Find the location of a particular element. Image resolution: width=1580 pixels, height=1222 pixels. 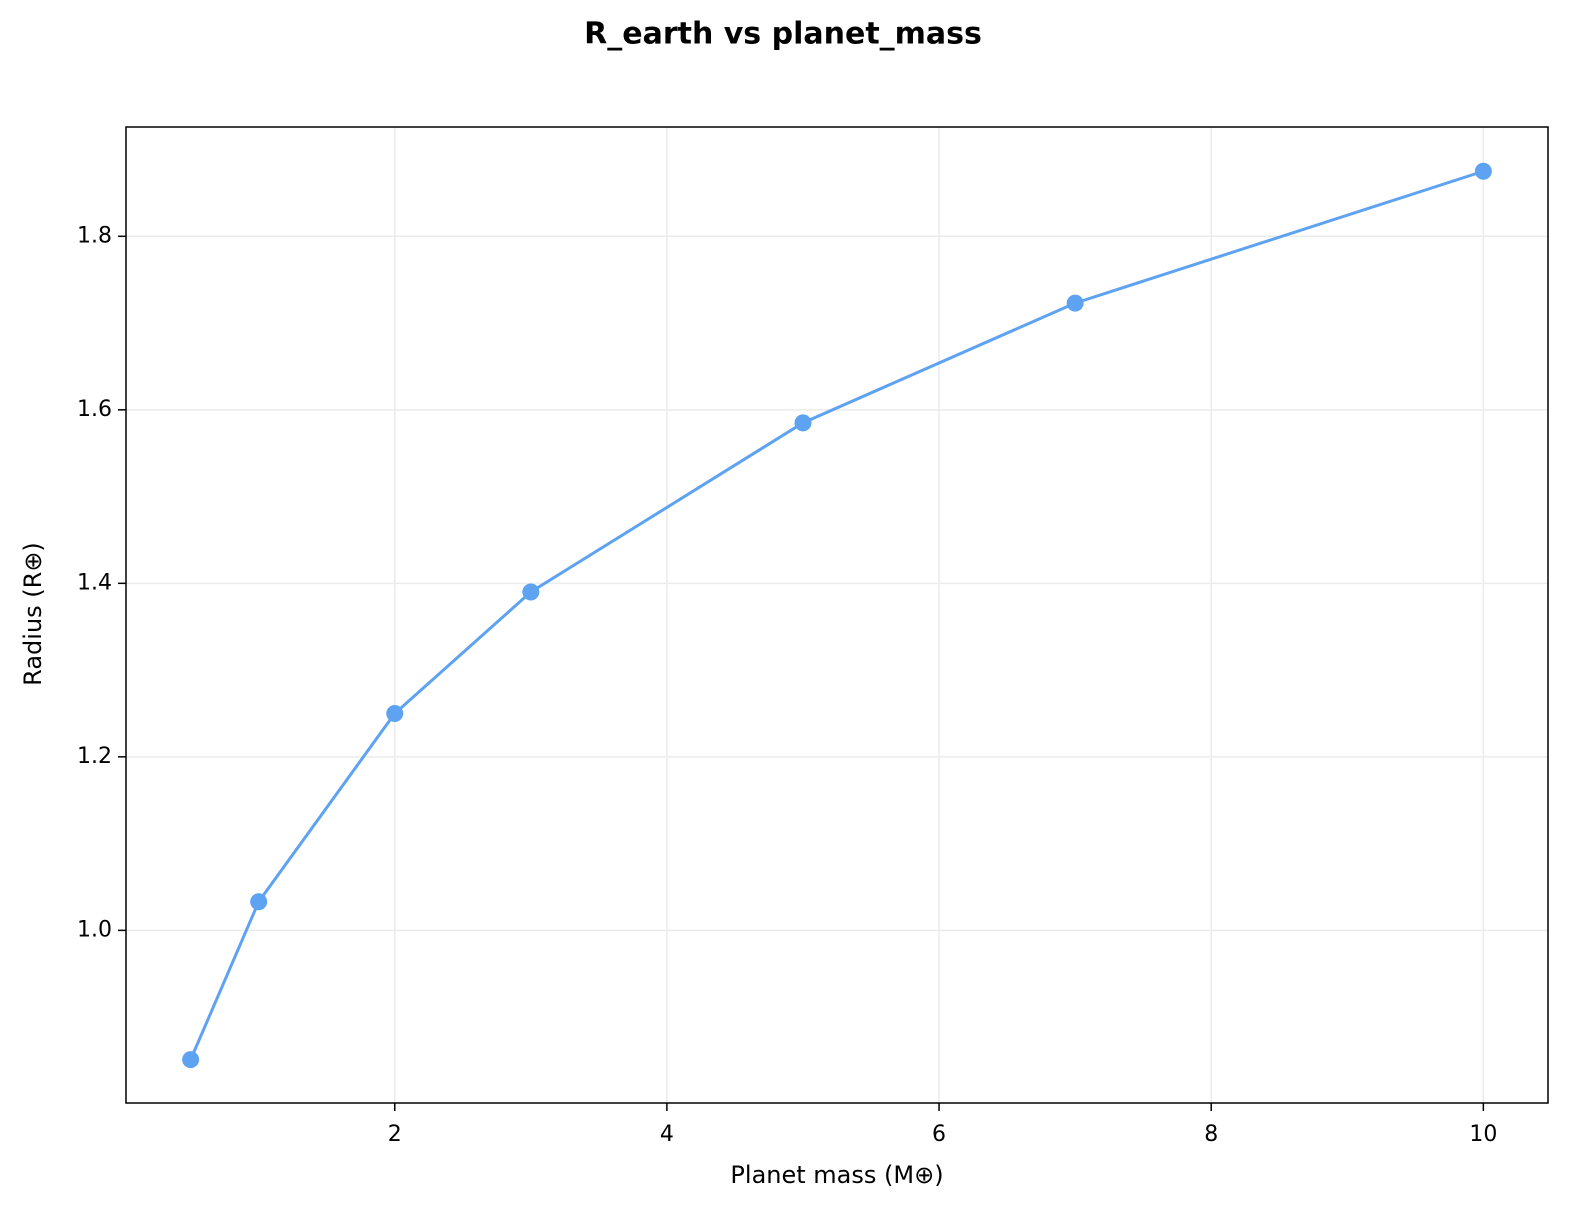

x-tick-label: 6 is located at coordinates (939, 1134).